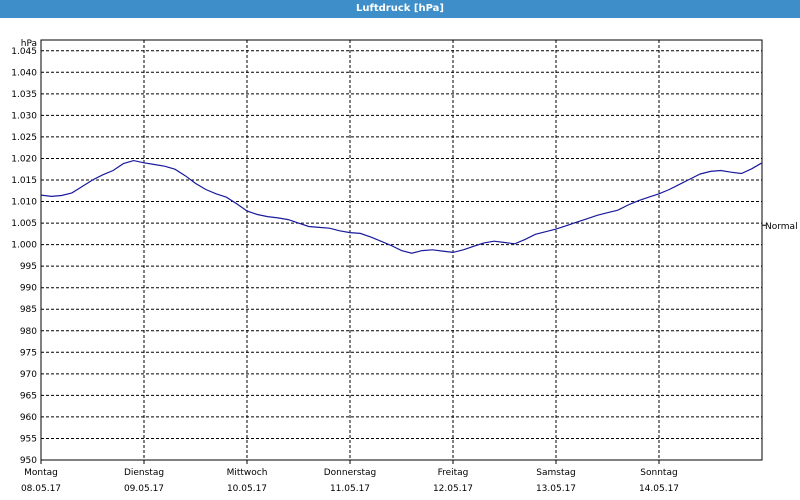 The height and width of the screenshot is (500, 800). What do you see at coordinates (28, 461) in the screenshot?
I see `y-tick-label: 950` at bounding box center [28, 461].